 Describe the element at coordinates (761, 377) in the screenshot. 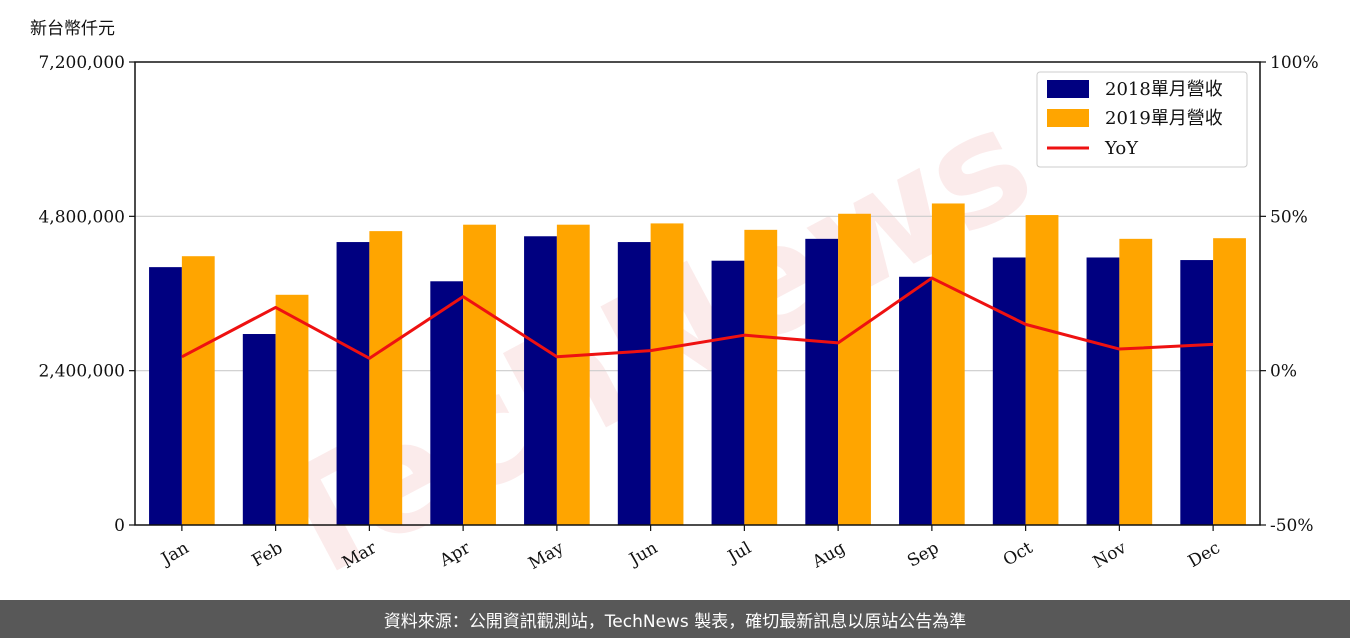

I see `bar-2019單月營收-Jul` at that location.